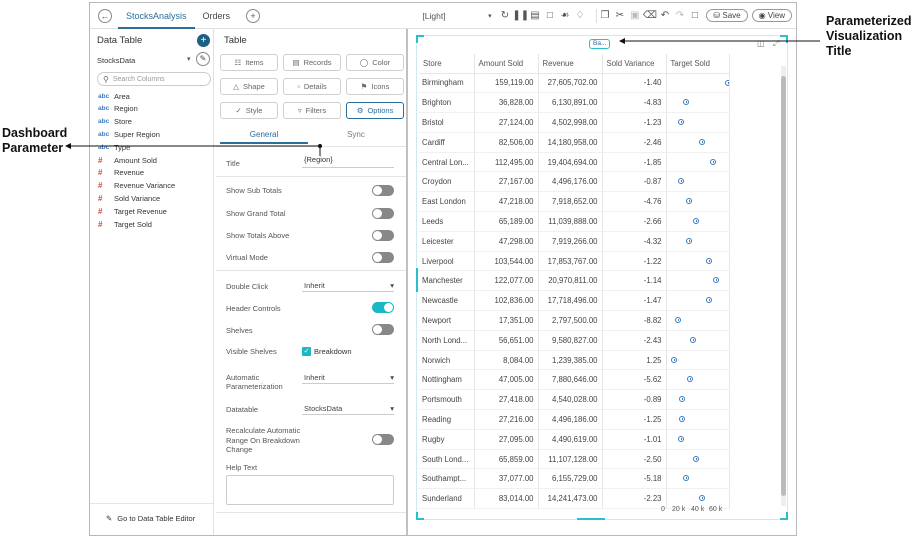  Describe the element at coordinates (312, 110) in the screenshot. I see `filters-button: ▿ Filters` at that location.